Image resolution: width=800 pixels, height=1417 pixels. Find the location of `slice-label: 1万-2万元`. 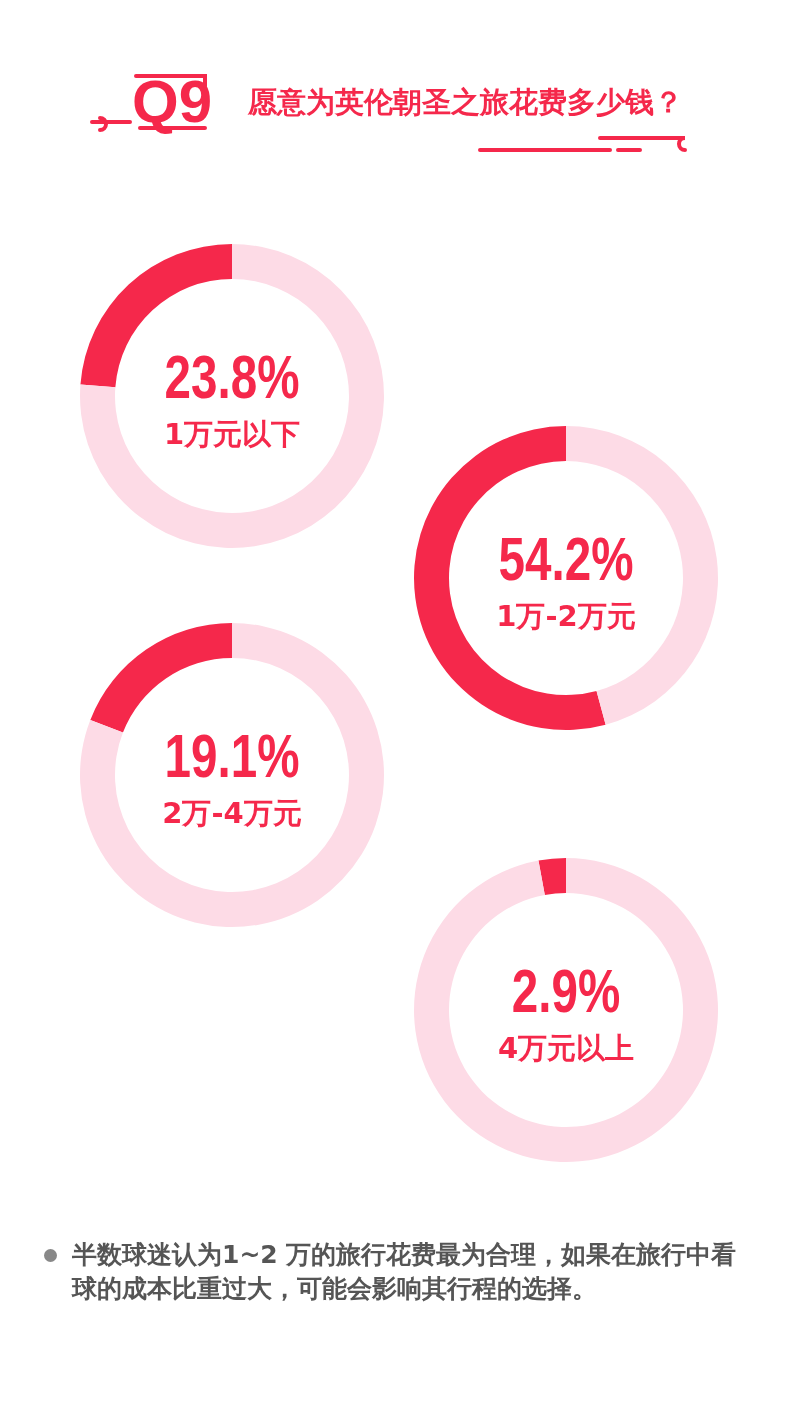

slice-label: 1万-2万元 is located at coordinates (566, 616).